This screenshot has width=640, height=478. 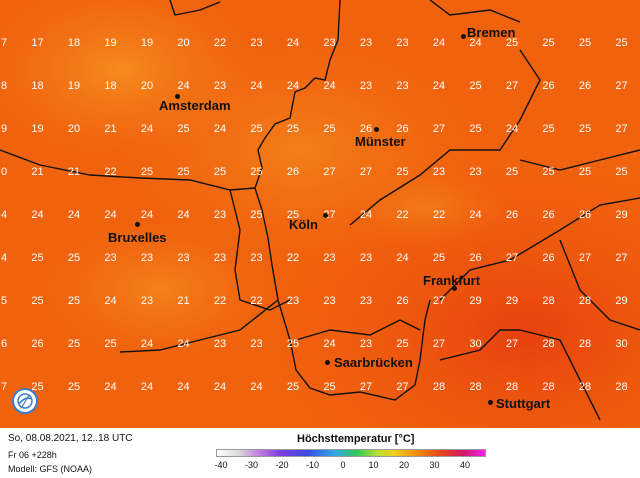 What do you see at coordinates (4, 43) in the screenshot?
I see `grid-value: 7` at bounding box center [4, 43].